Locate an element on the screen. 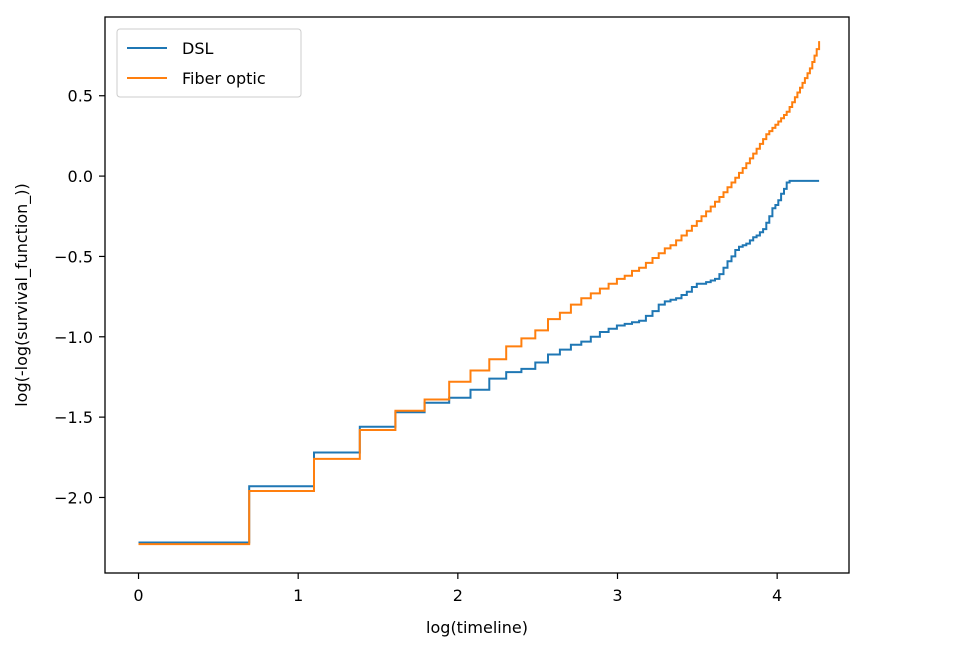 The width and height of the screenshot is (962, 668). y-tick-label: −2.0 is located at coordinates (73, 497).